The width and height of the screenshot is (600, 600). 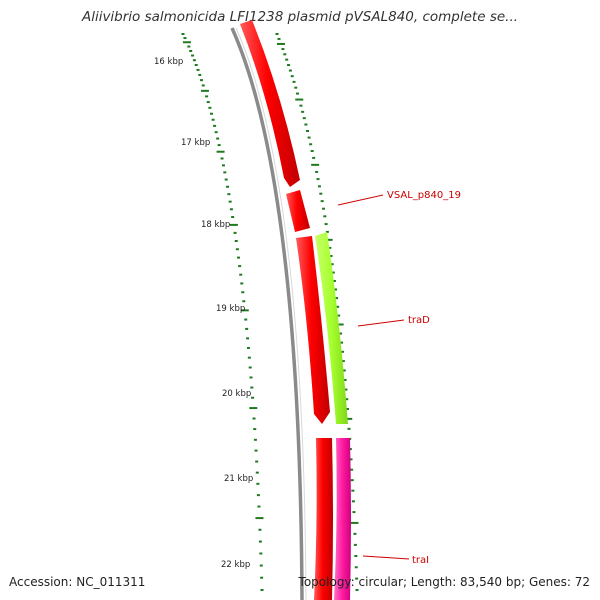 I want to click on plasmid-backbone, so click(x=267, y=313).